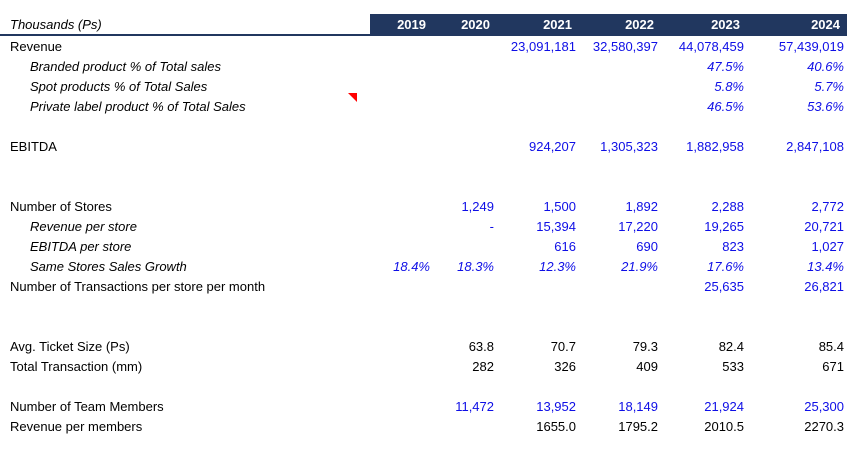  Describe the element at coordinates (815, 146) in the screenshot. I see `ebitda-value-2024: 2,847,108` at that location.